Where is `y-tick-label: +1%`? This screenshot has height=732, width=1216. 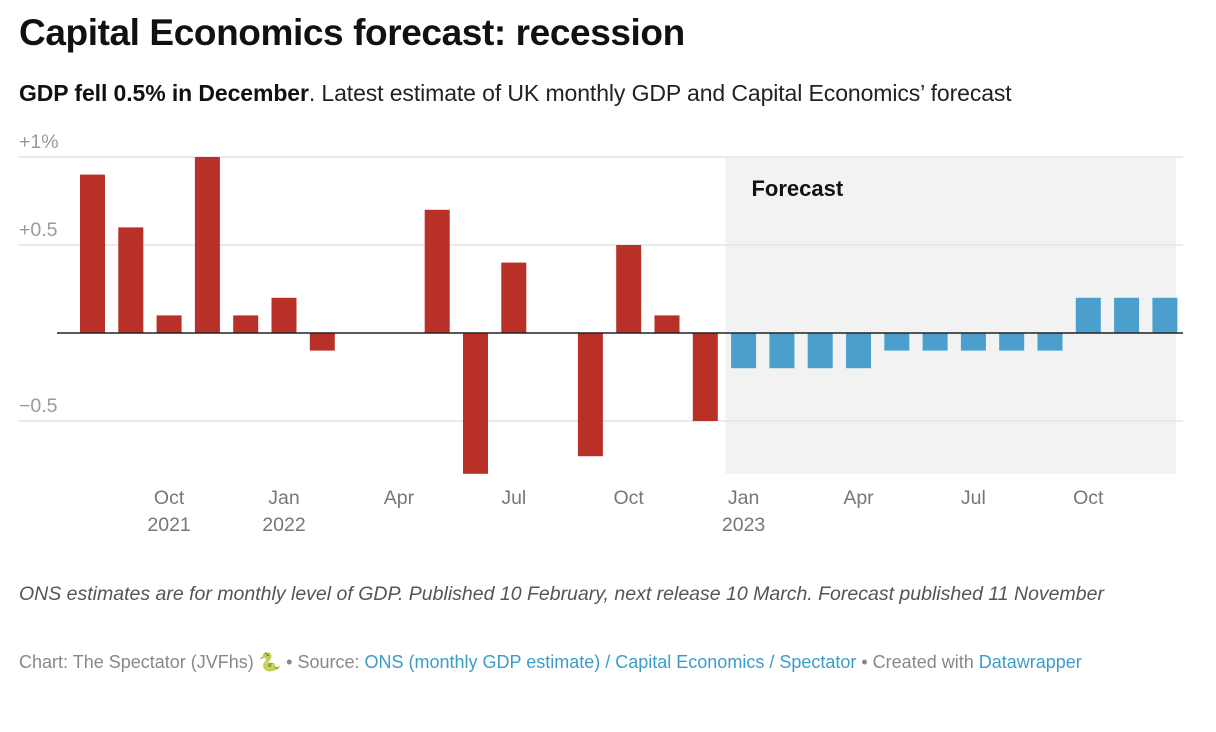
y-tick-label: +1% is located at coordinates (39, 142).